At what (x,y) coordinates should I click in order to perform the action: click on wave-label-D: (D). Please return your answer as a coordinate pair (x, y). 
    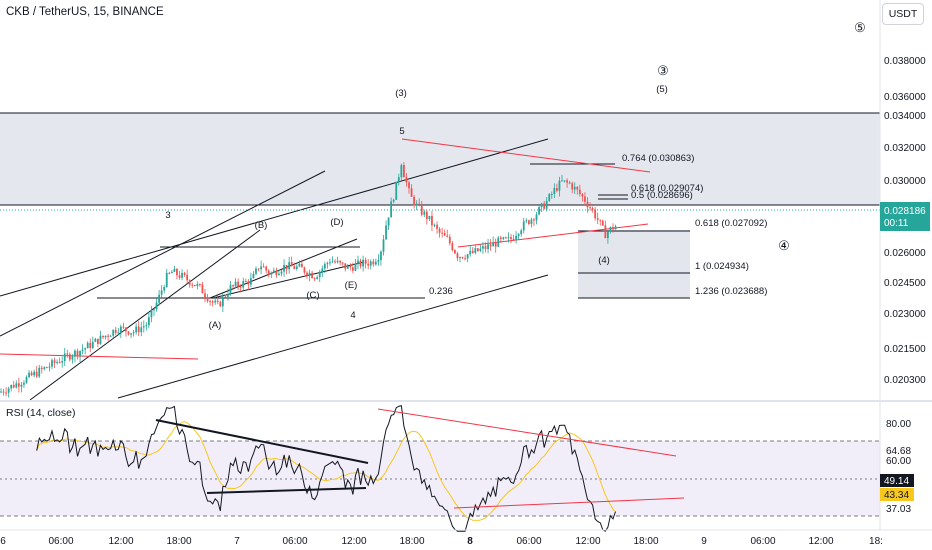
    Looking at the image, I should click on (336, 222).